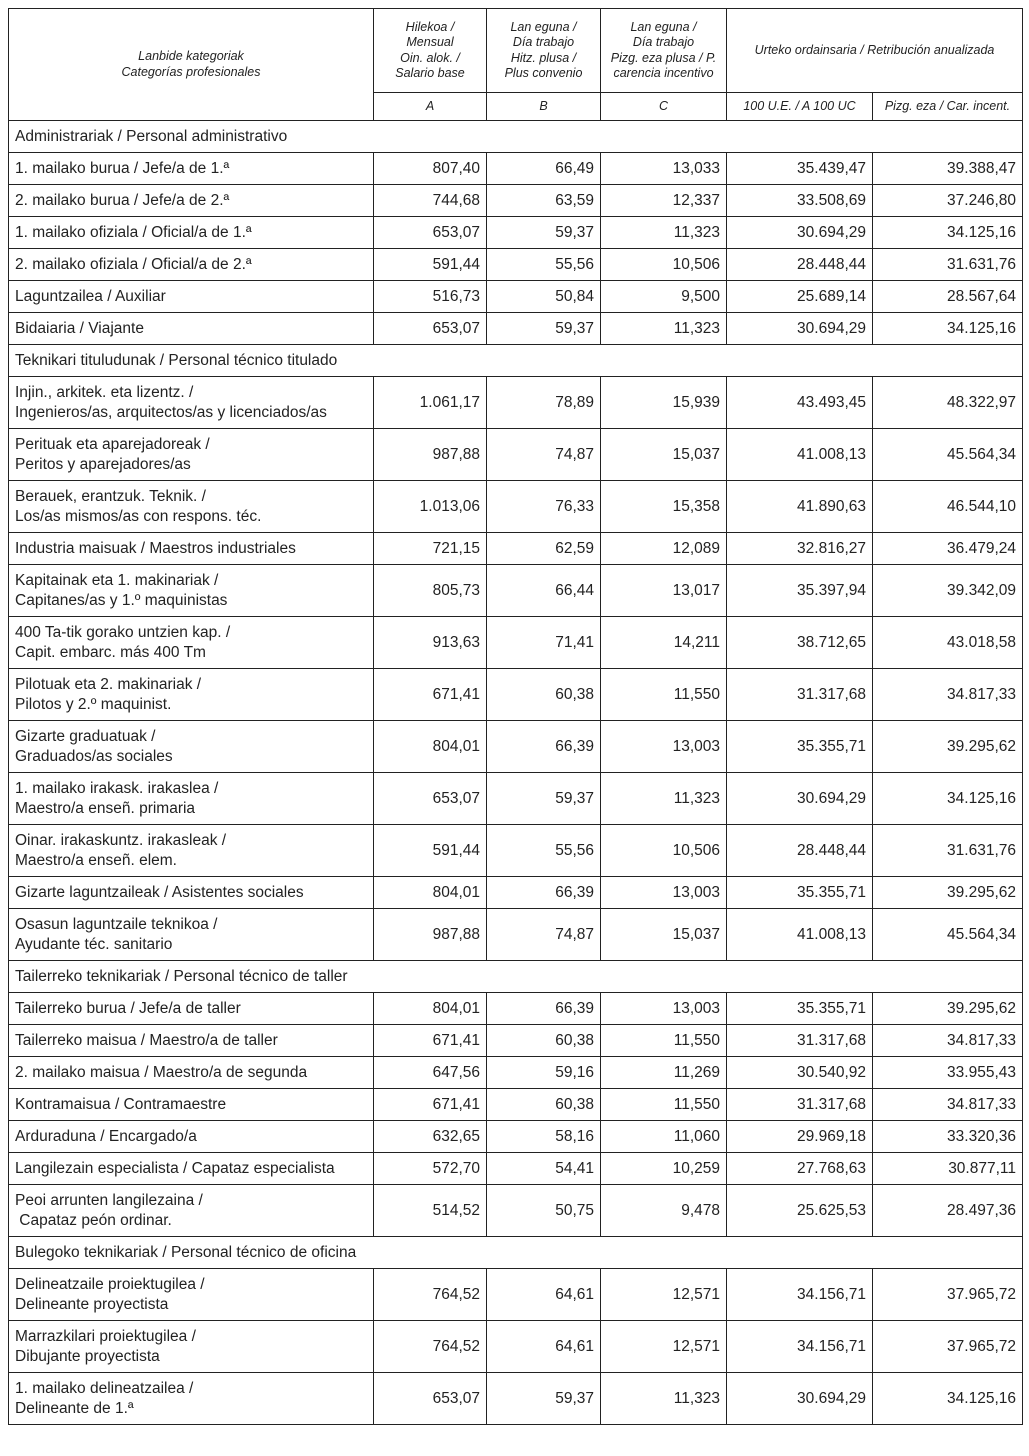 The image size is (1029, 1456). I want to click on annual-car-incent-cell: 34.817,33, so click(947, 1104).